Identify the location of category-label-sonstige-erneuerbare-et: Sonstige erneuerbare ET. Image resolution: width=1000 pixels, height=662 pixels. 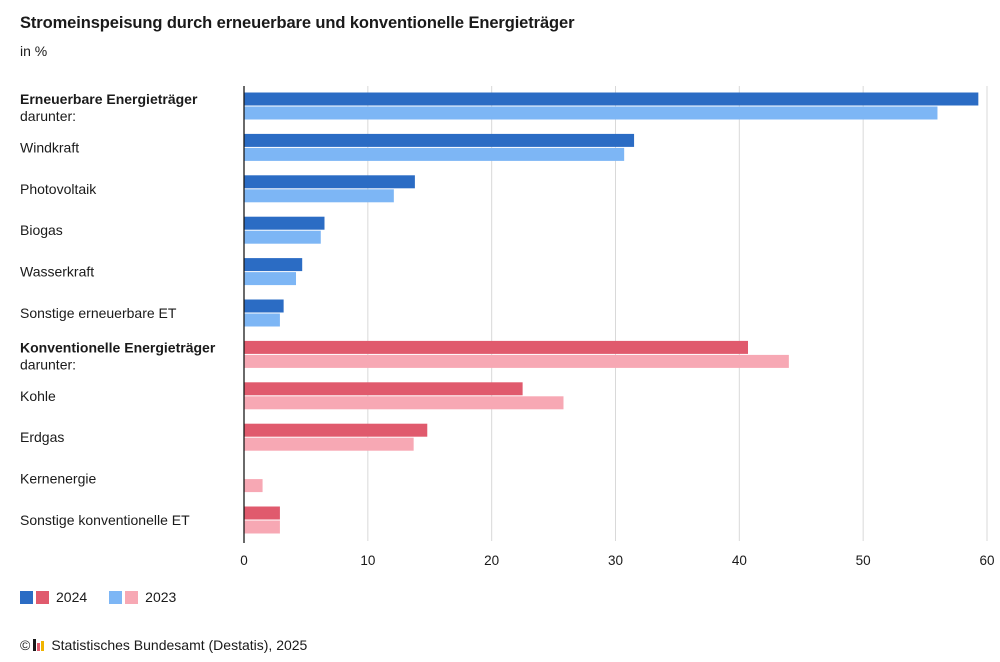
(98, 313).